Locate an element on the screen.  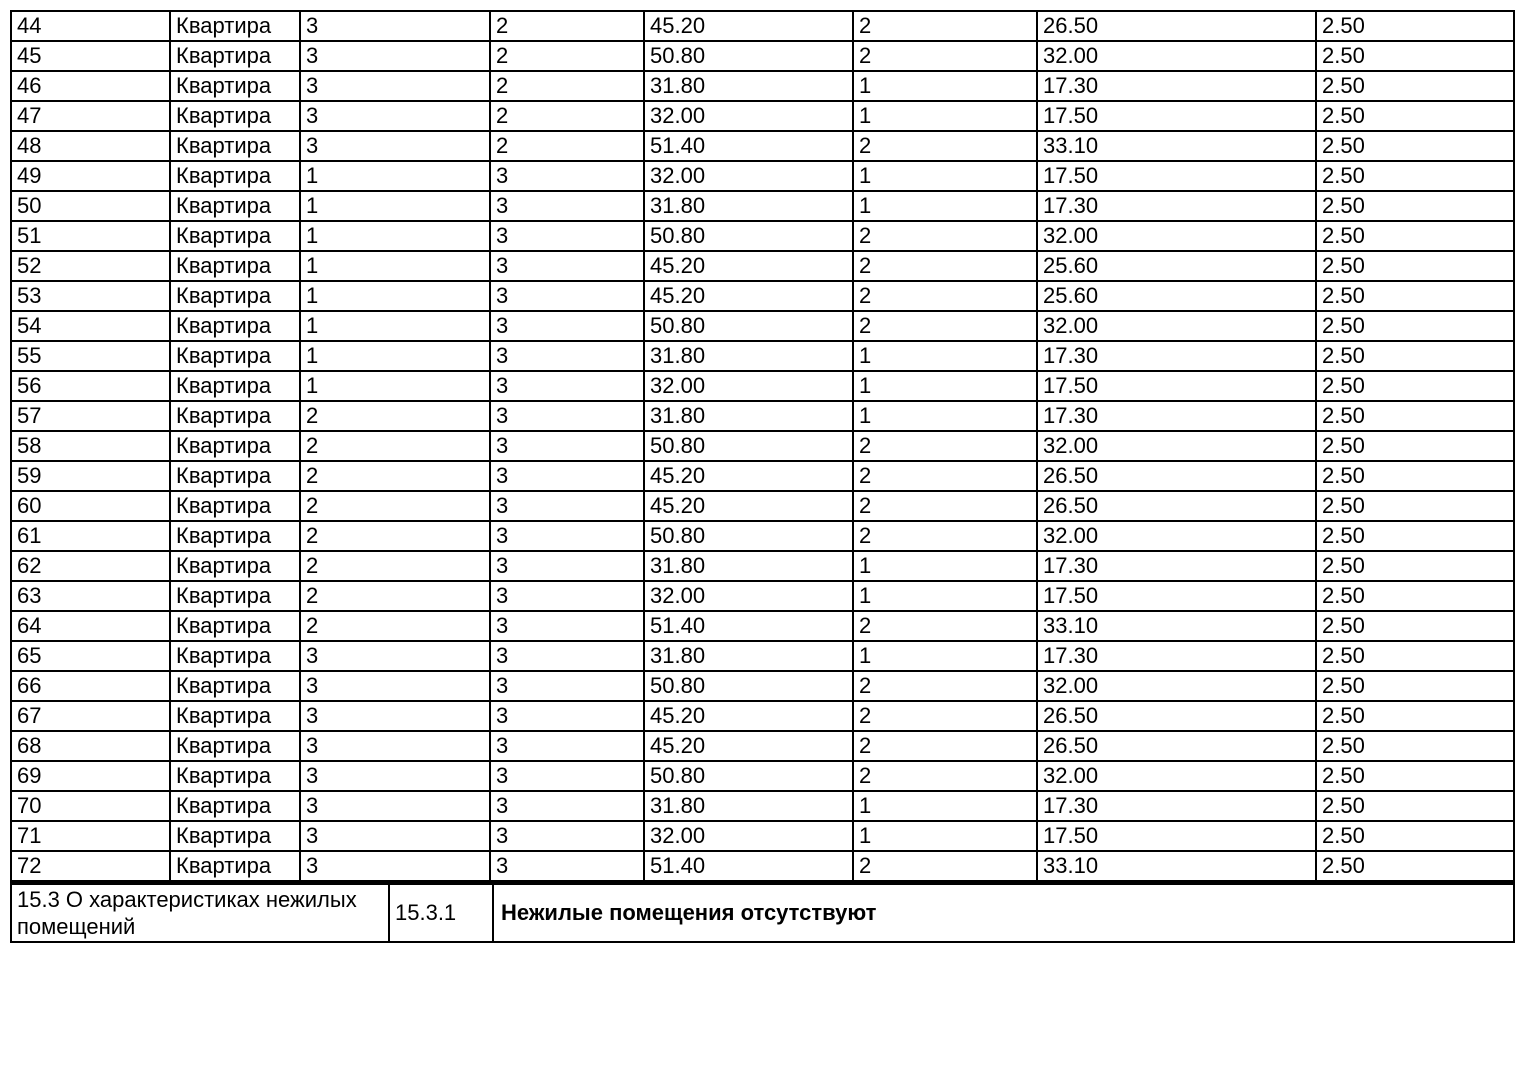
table-row: 58 Квартира 2 3 50.80 2 32.00 2.50 is located at coordinates (762, 446).